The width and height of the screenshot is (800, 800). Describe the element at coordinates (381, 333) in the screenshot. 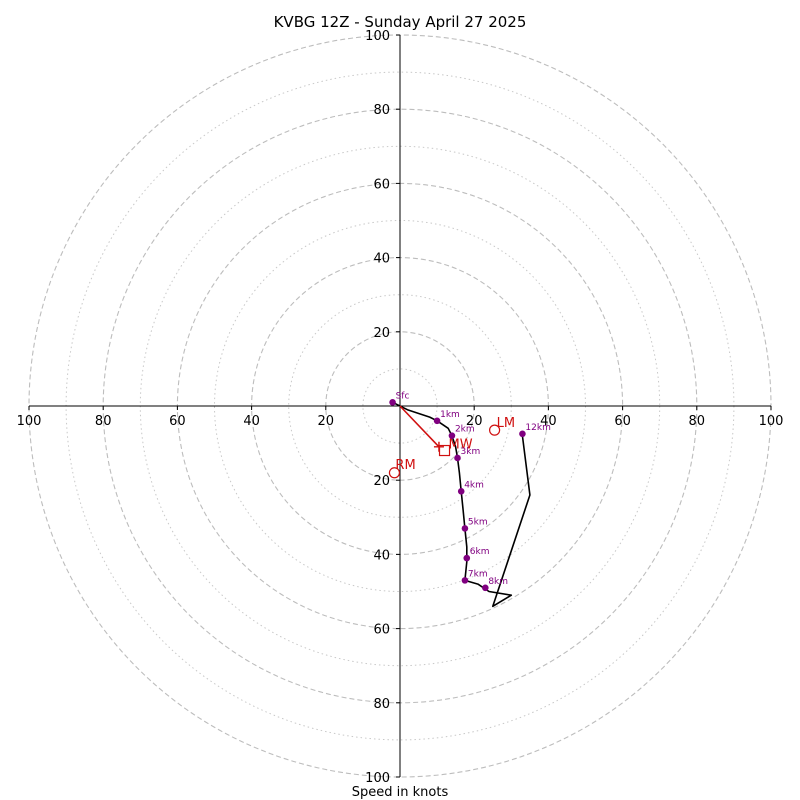

I see `tick-label-up-0: 20` at that location.